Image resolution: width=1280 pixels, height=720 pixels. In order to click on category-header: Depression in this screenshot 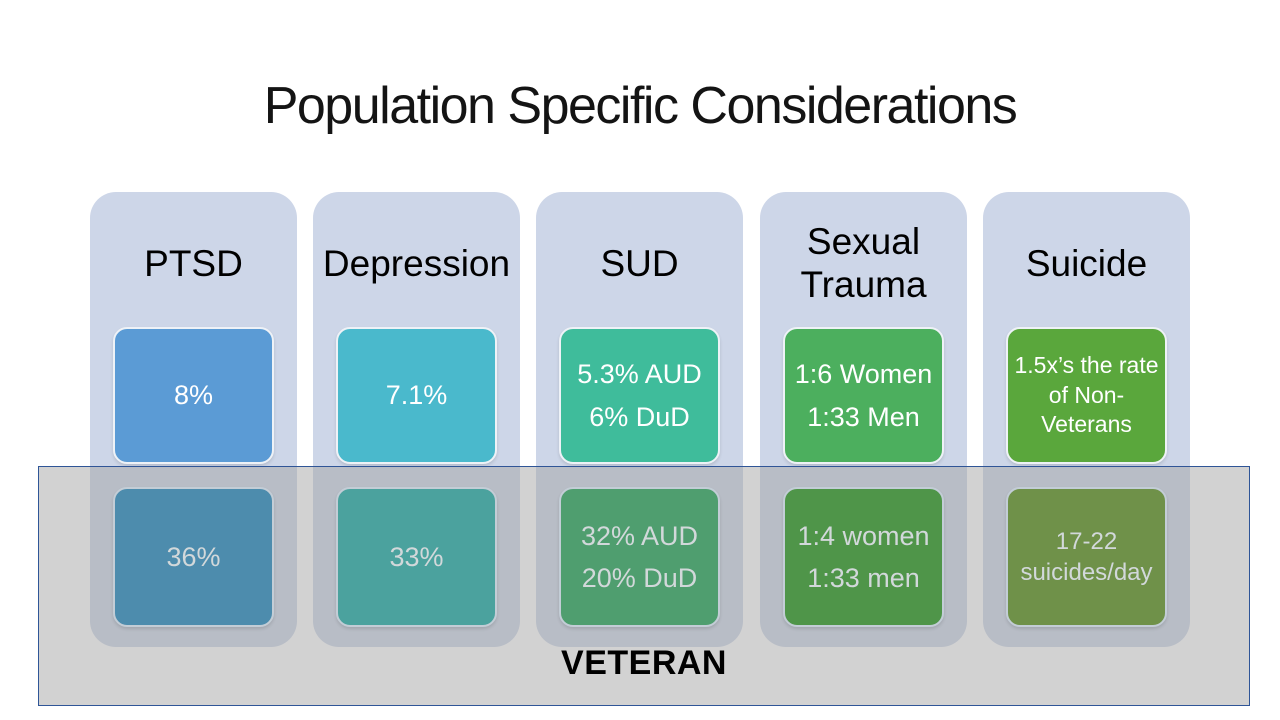, I will do `click(416, 263)`.